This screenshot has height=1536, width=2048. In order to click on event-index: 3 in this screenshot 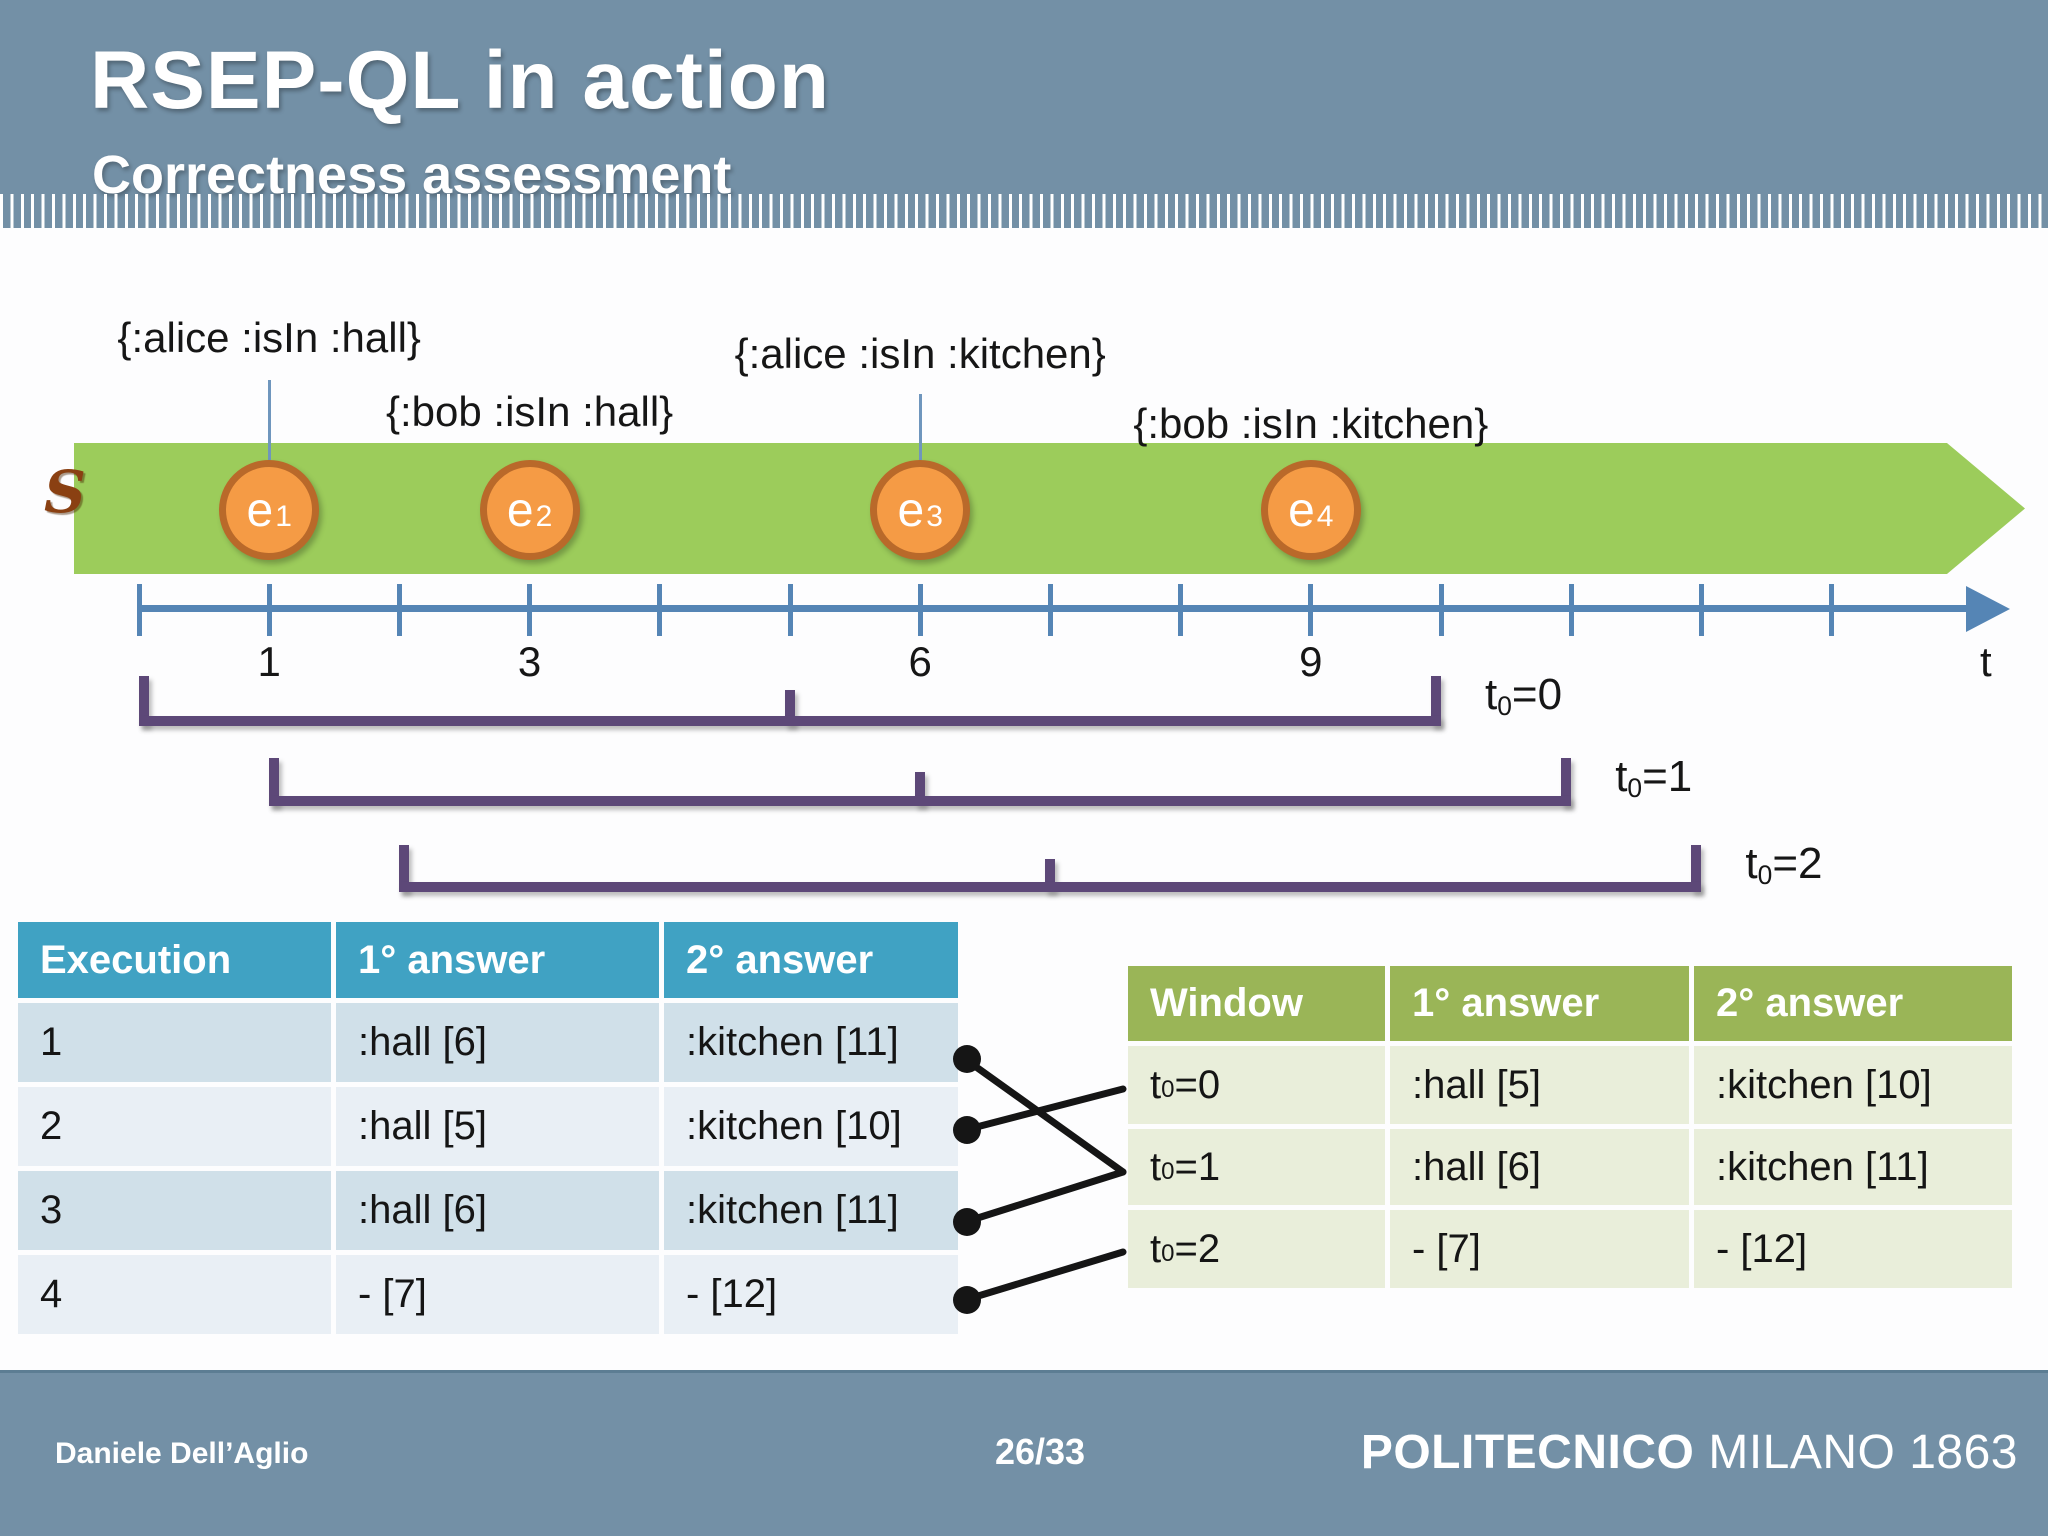, I will do `click(934, 516)`.